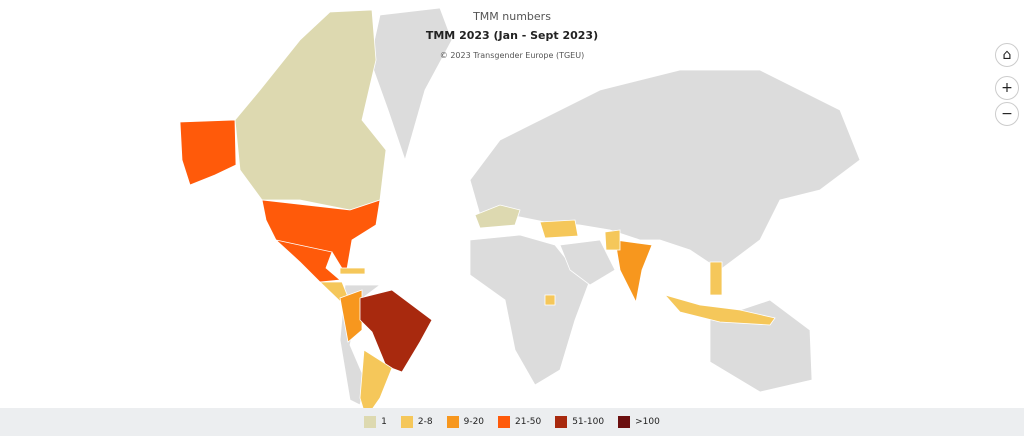 This screenshot has height=436, width=1024. I want to click on legend-label: 9-20, so click(474, 422).